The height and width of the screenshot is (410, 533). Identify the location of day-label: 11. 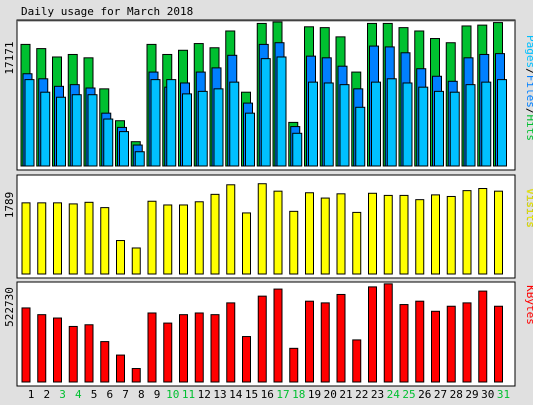
(188, 394).